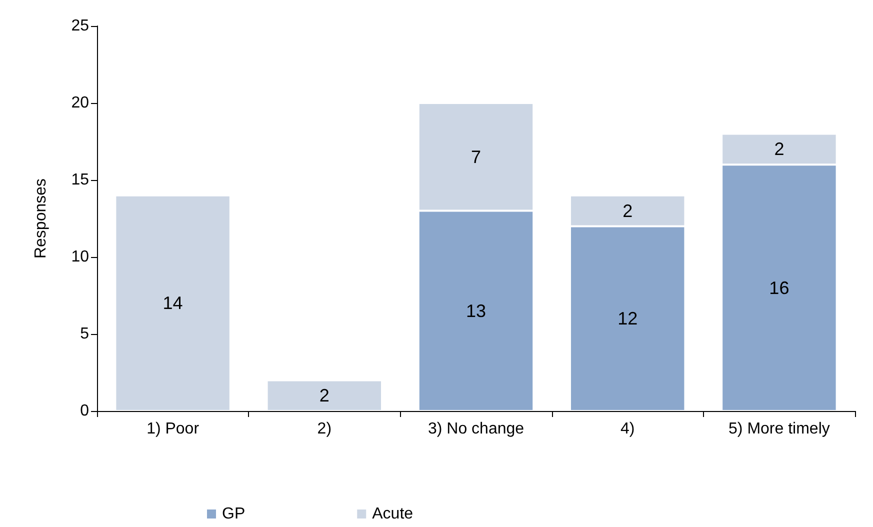  What do you see at coordinates (80, 103) in the screenshot?
I see `y-tick-label: 20` at bounding box center [80, 103].